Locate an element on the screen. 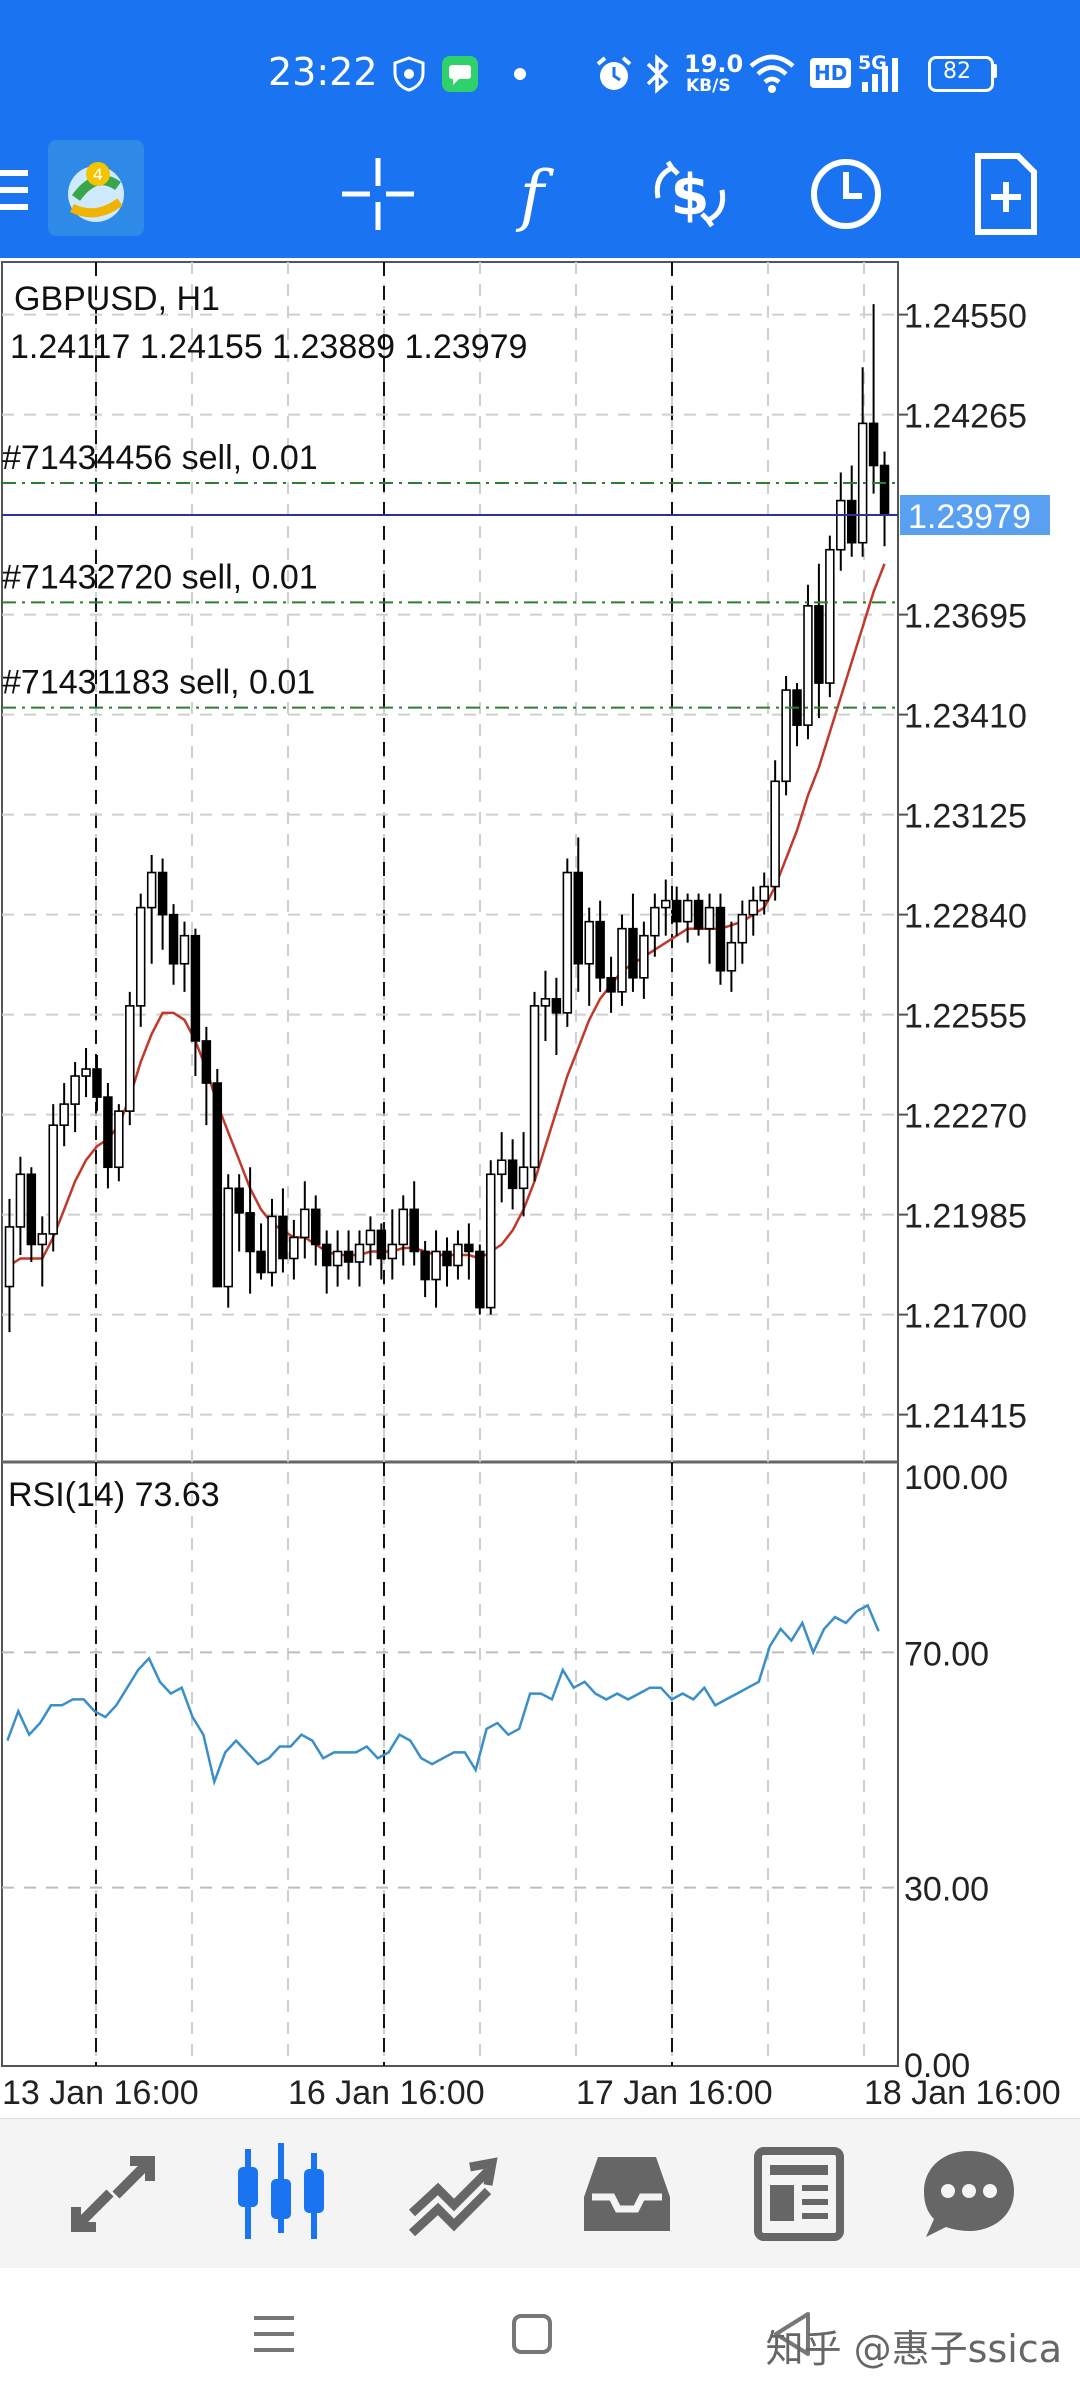 The image size is (1080, 2400). back-icon is located at coordinates (792, 2334).